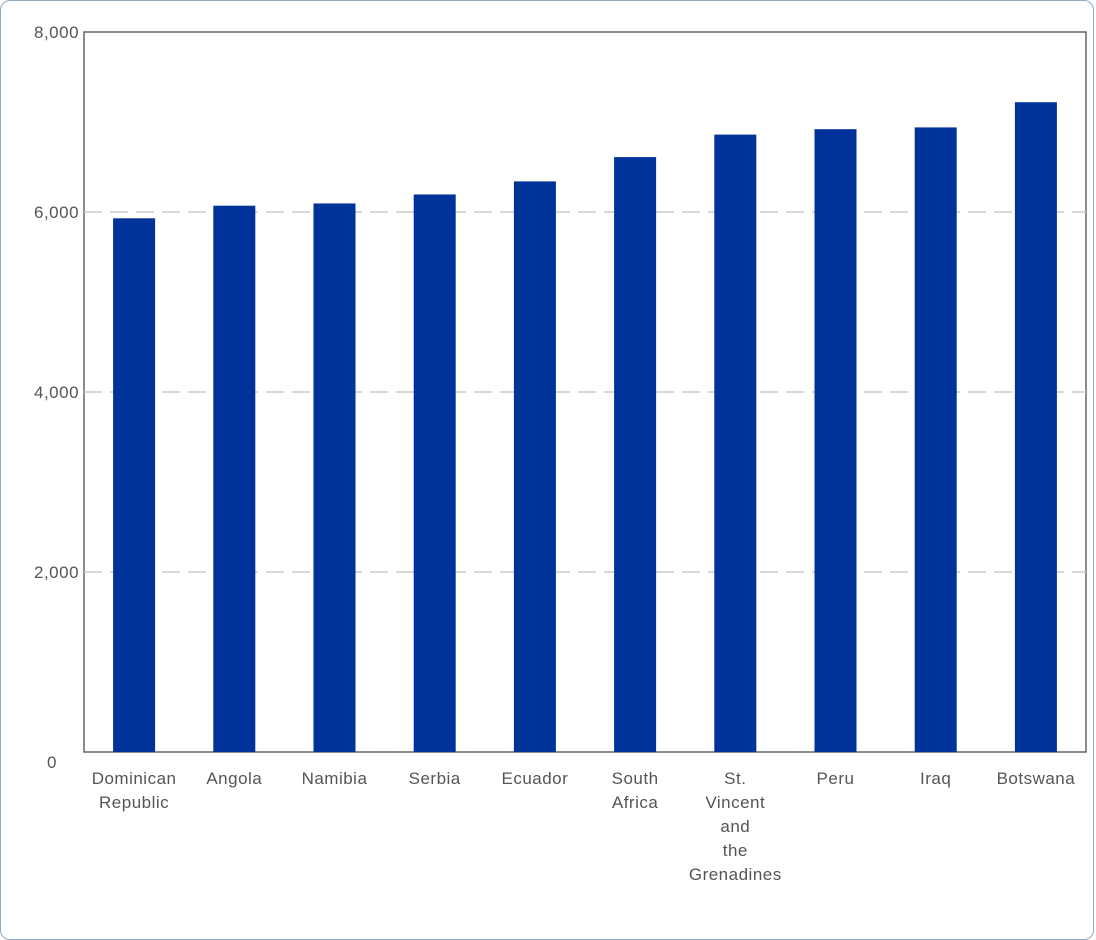  I want to click on x-tick-label-line: and, so click(735, 826).